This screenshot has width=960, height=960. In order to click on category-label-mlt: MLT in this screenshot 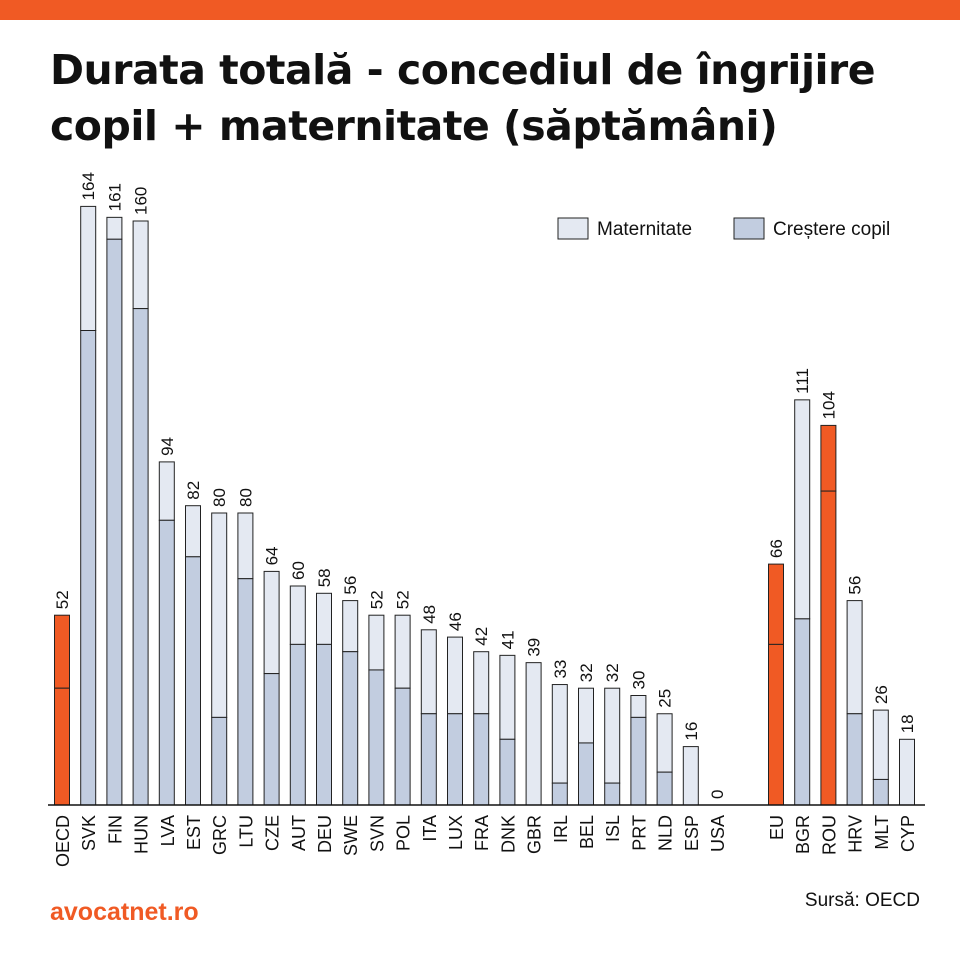, I will do `click(882, 832)`.